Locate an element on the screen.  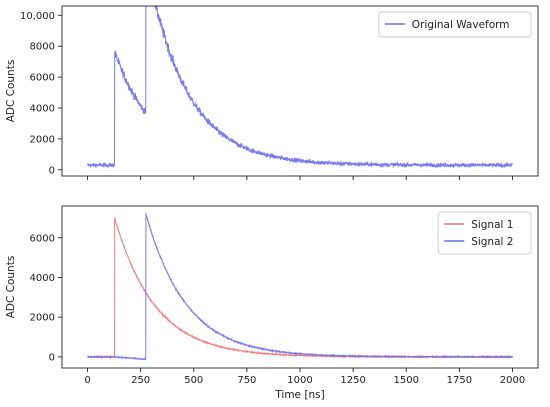
legend-label: Original Waveform is located at coordinates (461, 25).